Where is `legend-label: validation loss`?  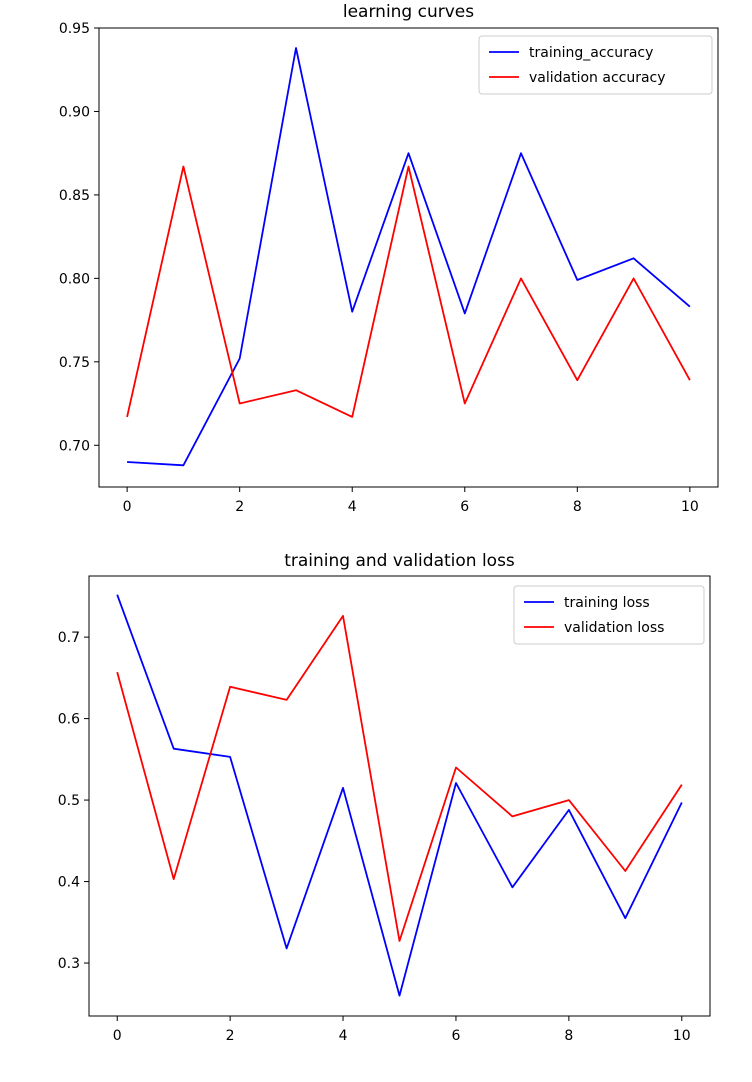
legend-label: validation loss is located at coordinates (614, 628).